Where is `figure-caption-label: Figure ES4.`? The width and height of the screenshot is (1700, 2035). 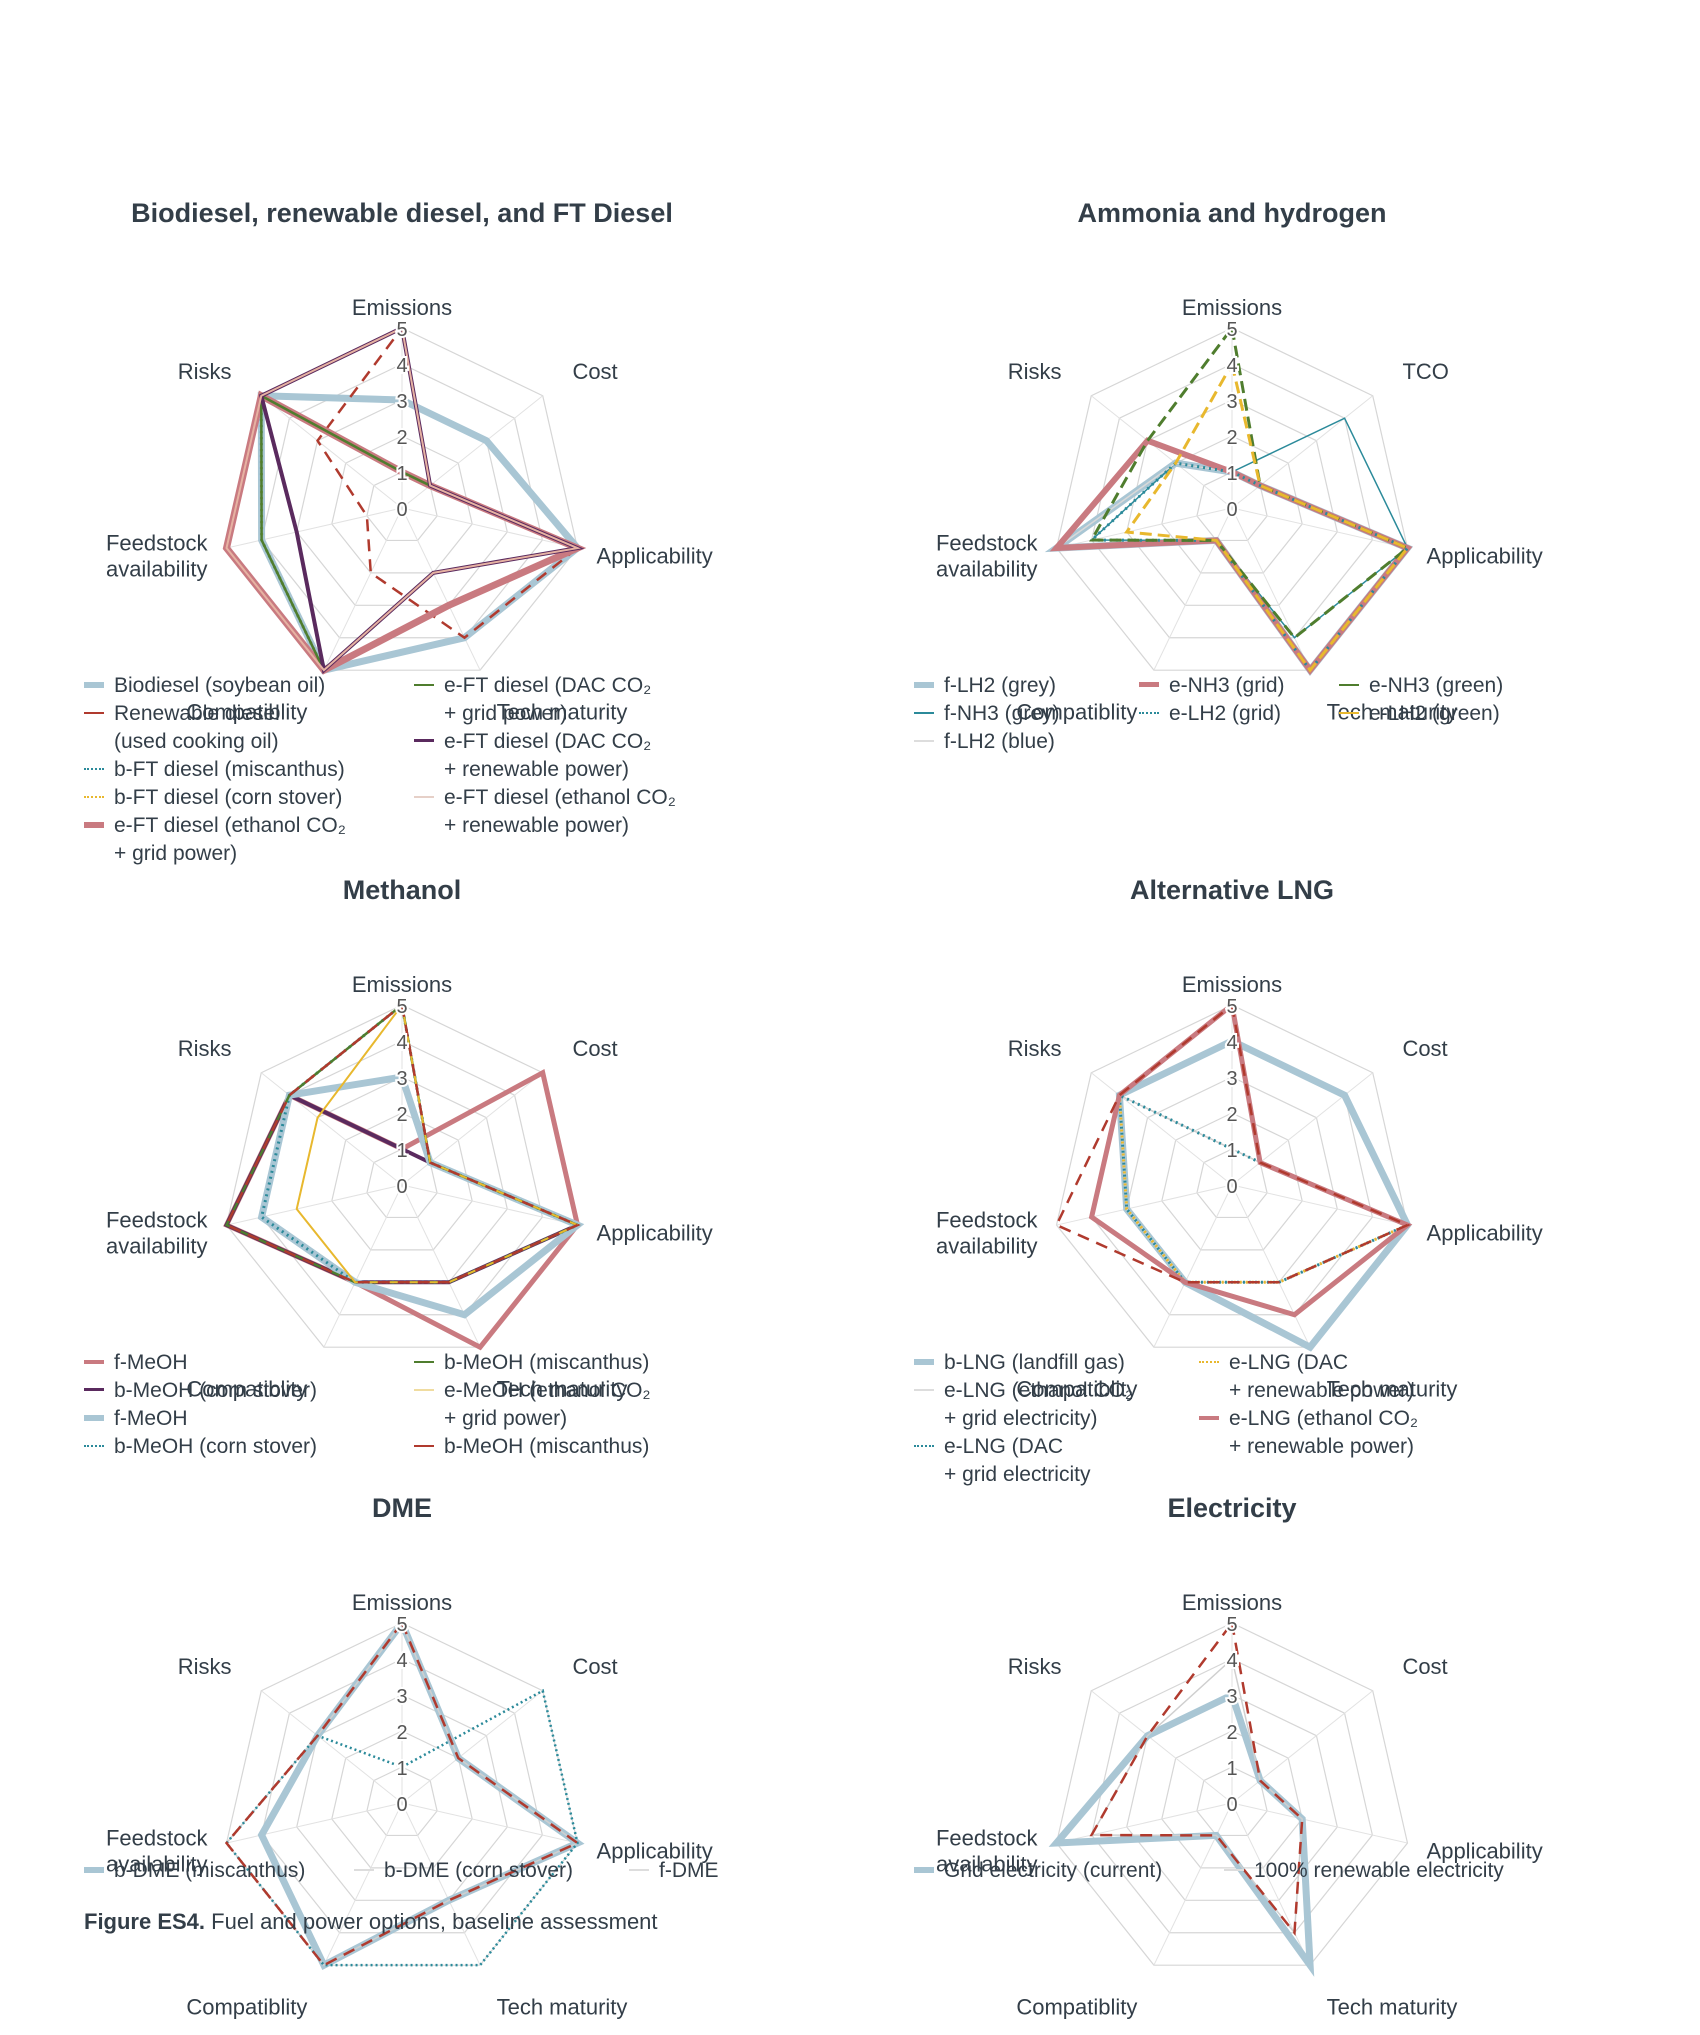
figure-caption-label: Figure ES4. is located at coordinates (145, 1921).